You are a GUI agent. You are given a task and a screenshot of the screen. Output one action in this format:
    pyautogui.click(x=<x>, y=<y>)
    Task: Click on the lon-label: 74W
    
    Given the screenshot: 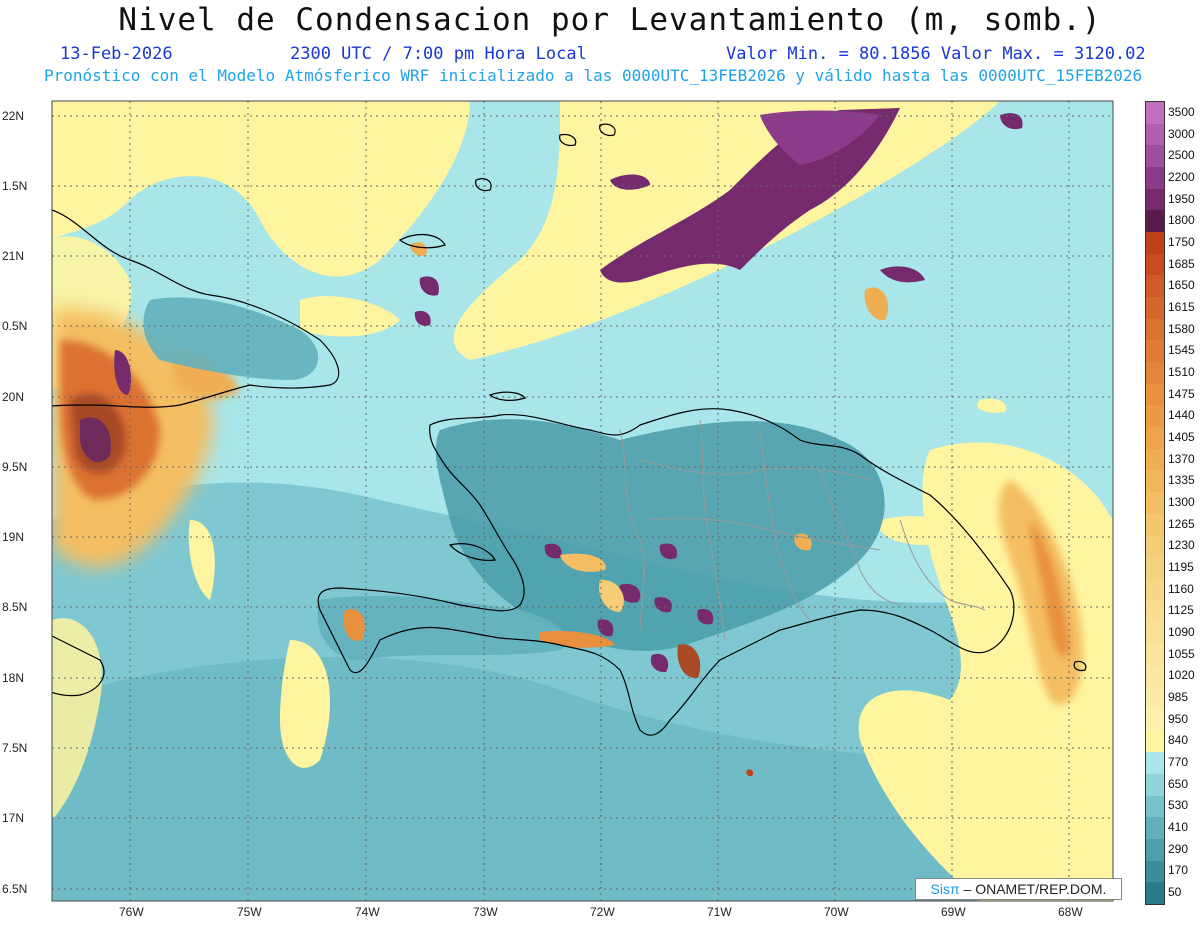 What is the action you would take?
    pyautogui.click(x=367, y=912)
    